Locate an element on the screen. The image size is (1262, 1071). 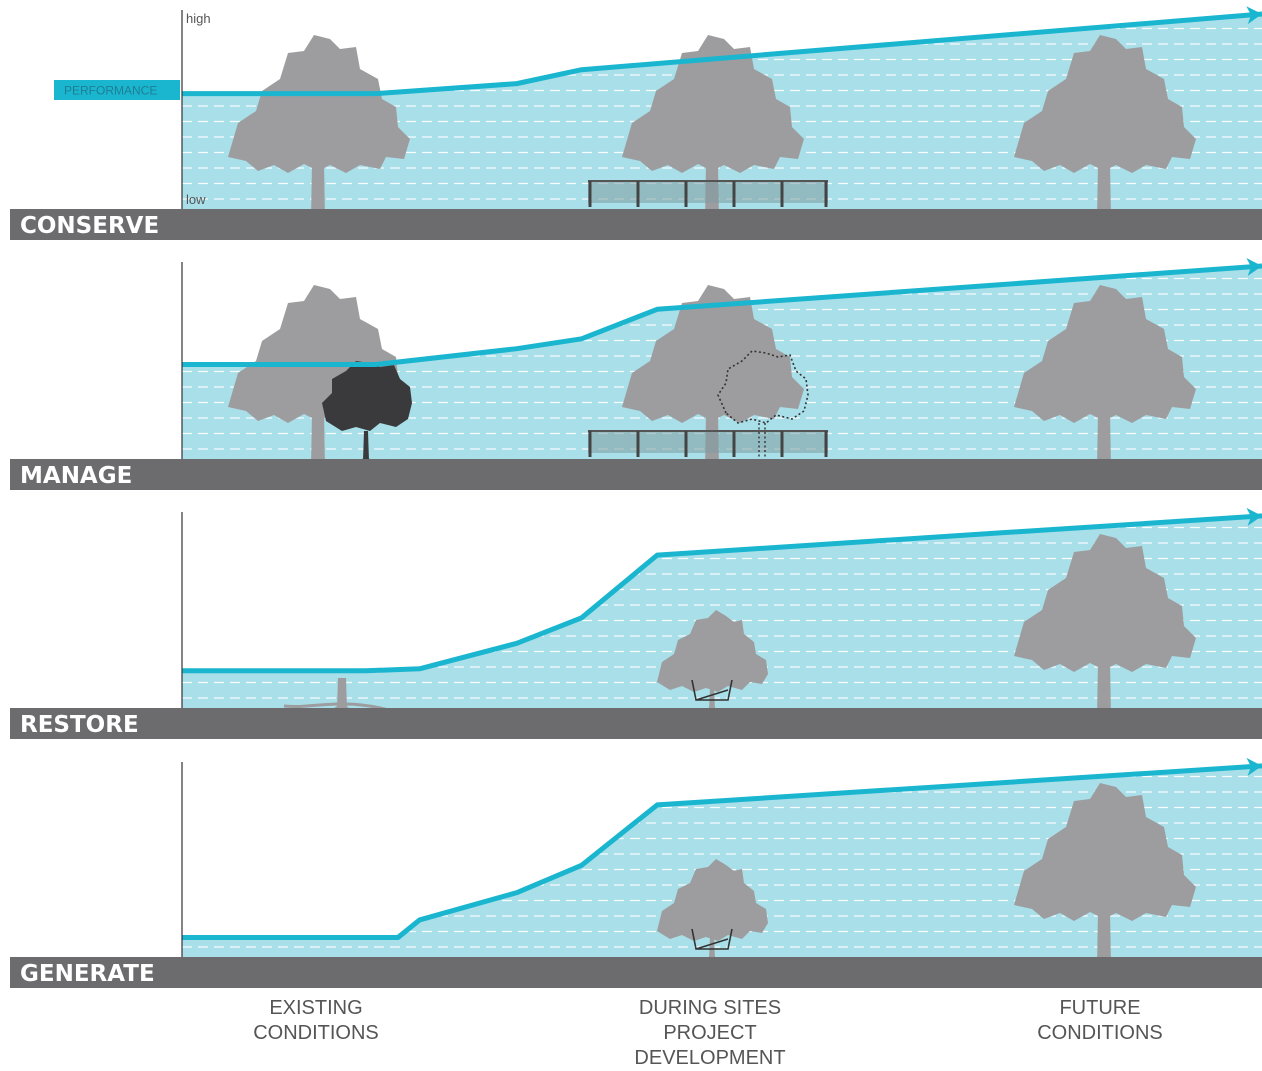
stage-label-existing: EXISTING CONDITIONS is located at coordinates (316, 1021).